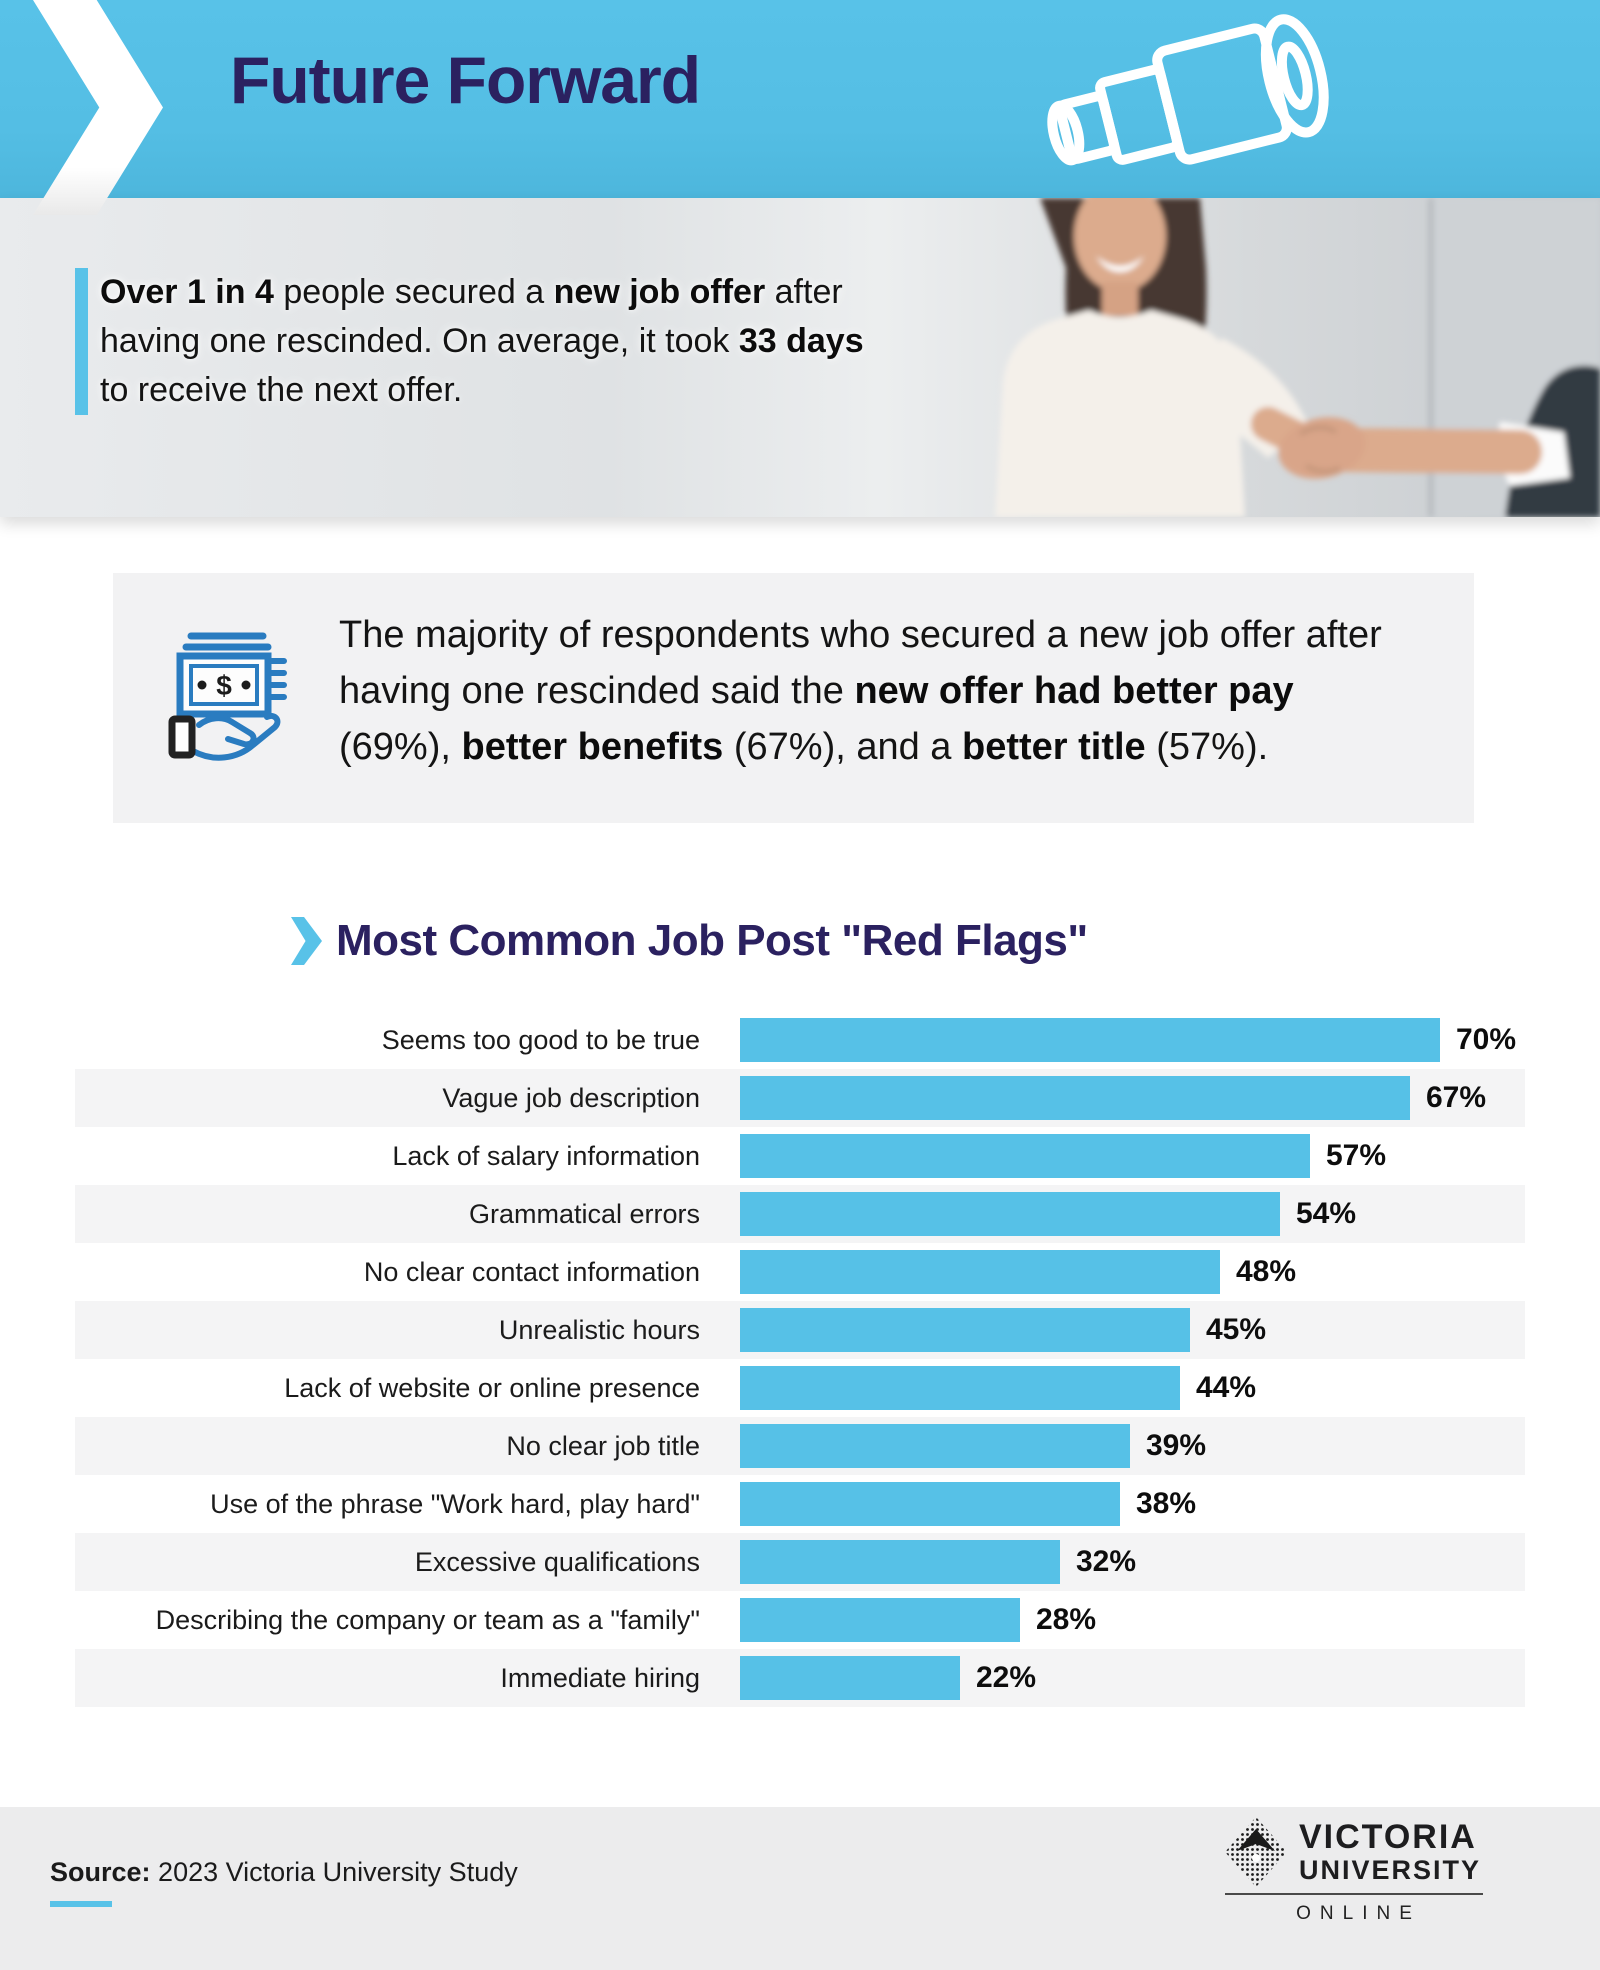 Image resolution: width=1600 pixels, height=1970 pixels. Describe the element at coordinates (800, 107) in the screenshot. I see `header-band: Future Forward` at that location.